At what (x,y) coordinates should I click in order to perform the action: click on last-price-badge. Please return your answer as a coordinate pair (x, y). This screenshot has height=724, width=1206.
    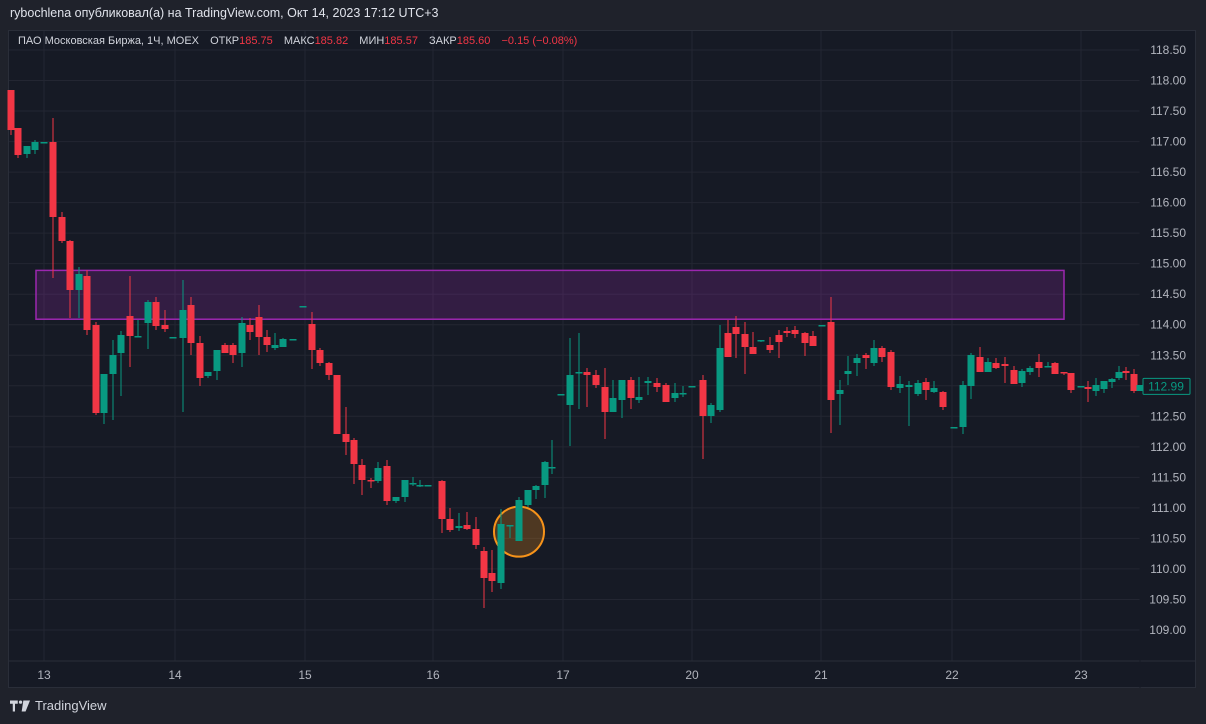
    Looking at the image, I should click on (1166, 386).